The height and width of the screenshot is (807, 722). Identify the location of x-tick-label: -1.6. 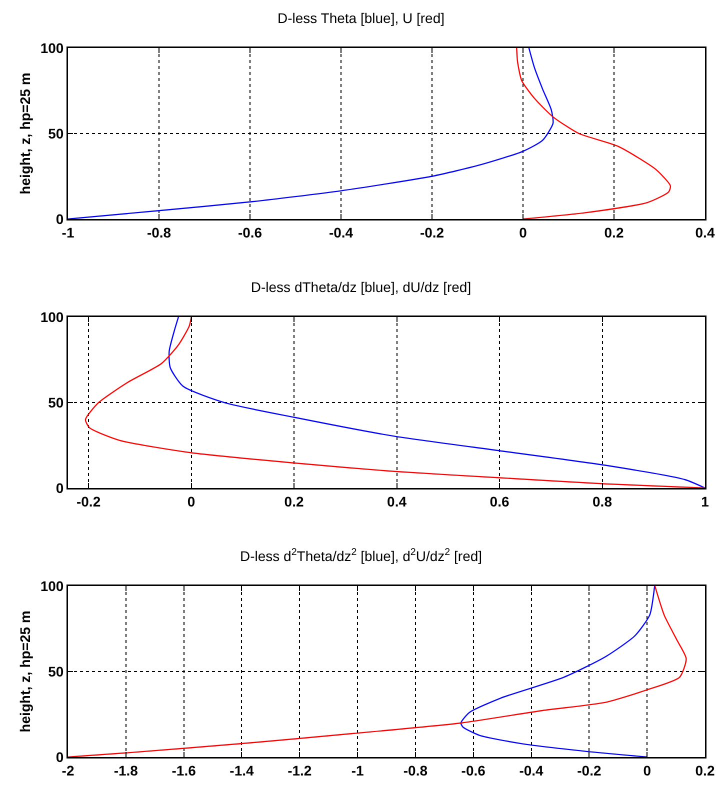
(184, 770).